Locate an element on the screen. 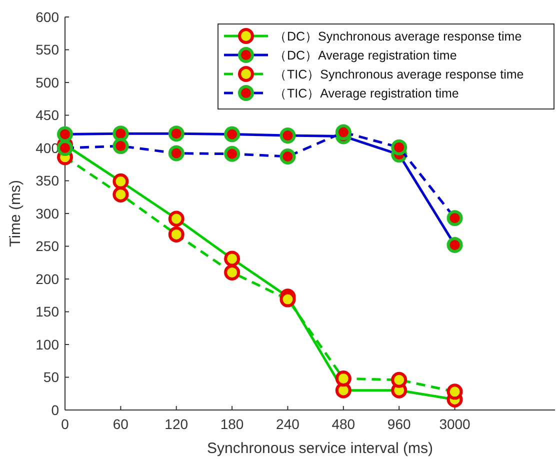 This screenshot has height=459, width=558. y-tick-label: 550 is located at coordinates (48, 50).